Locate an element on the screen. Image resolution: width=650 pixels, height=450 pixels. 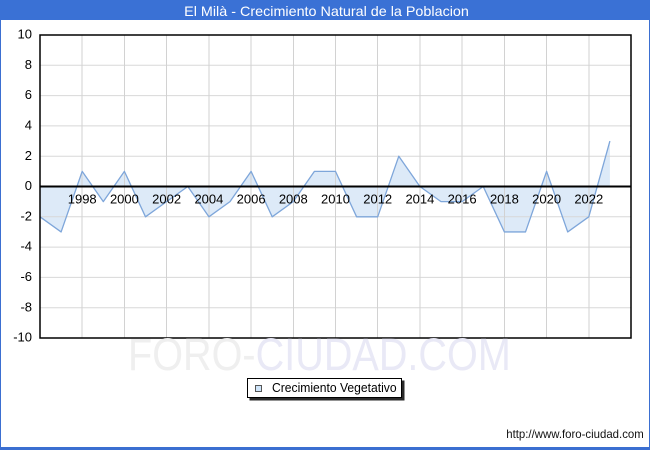
svg-text: 2020 is located at coordinates (546, 199).